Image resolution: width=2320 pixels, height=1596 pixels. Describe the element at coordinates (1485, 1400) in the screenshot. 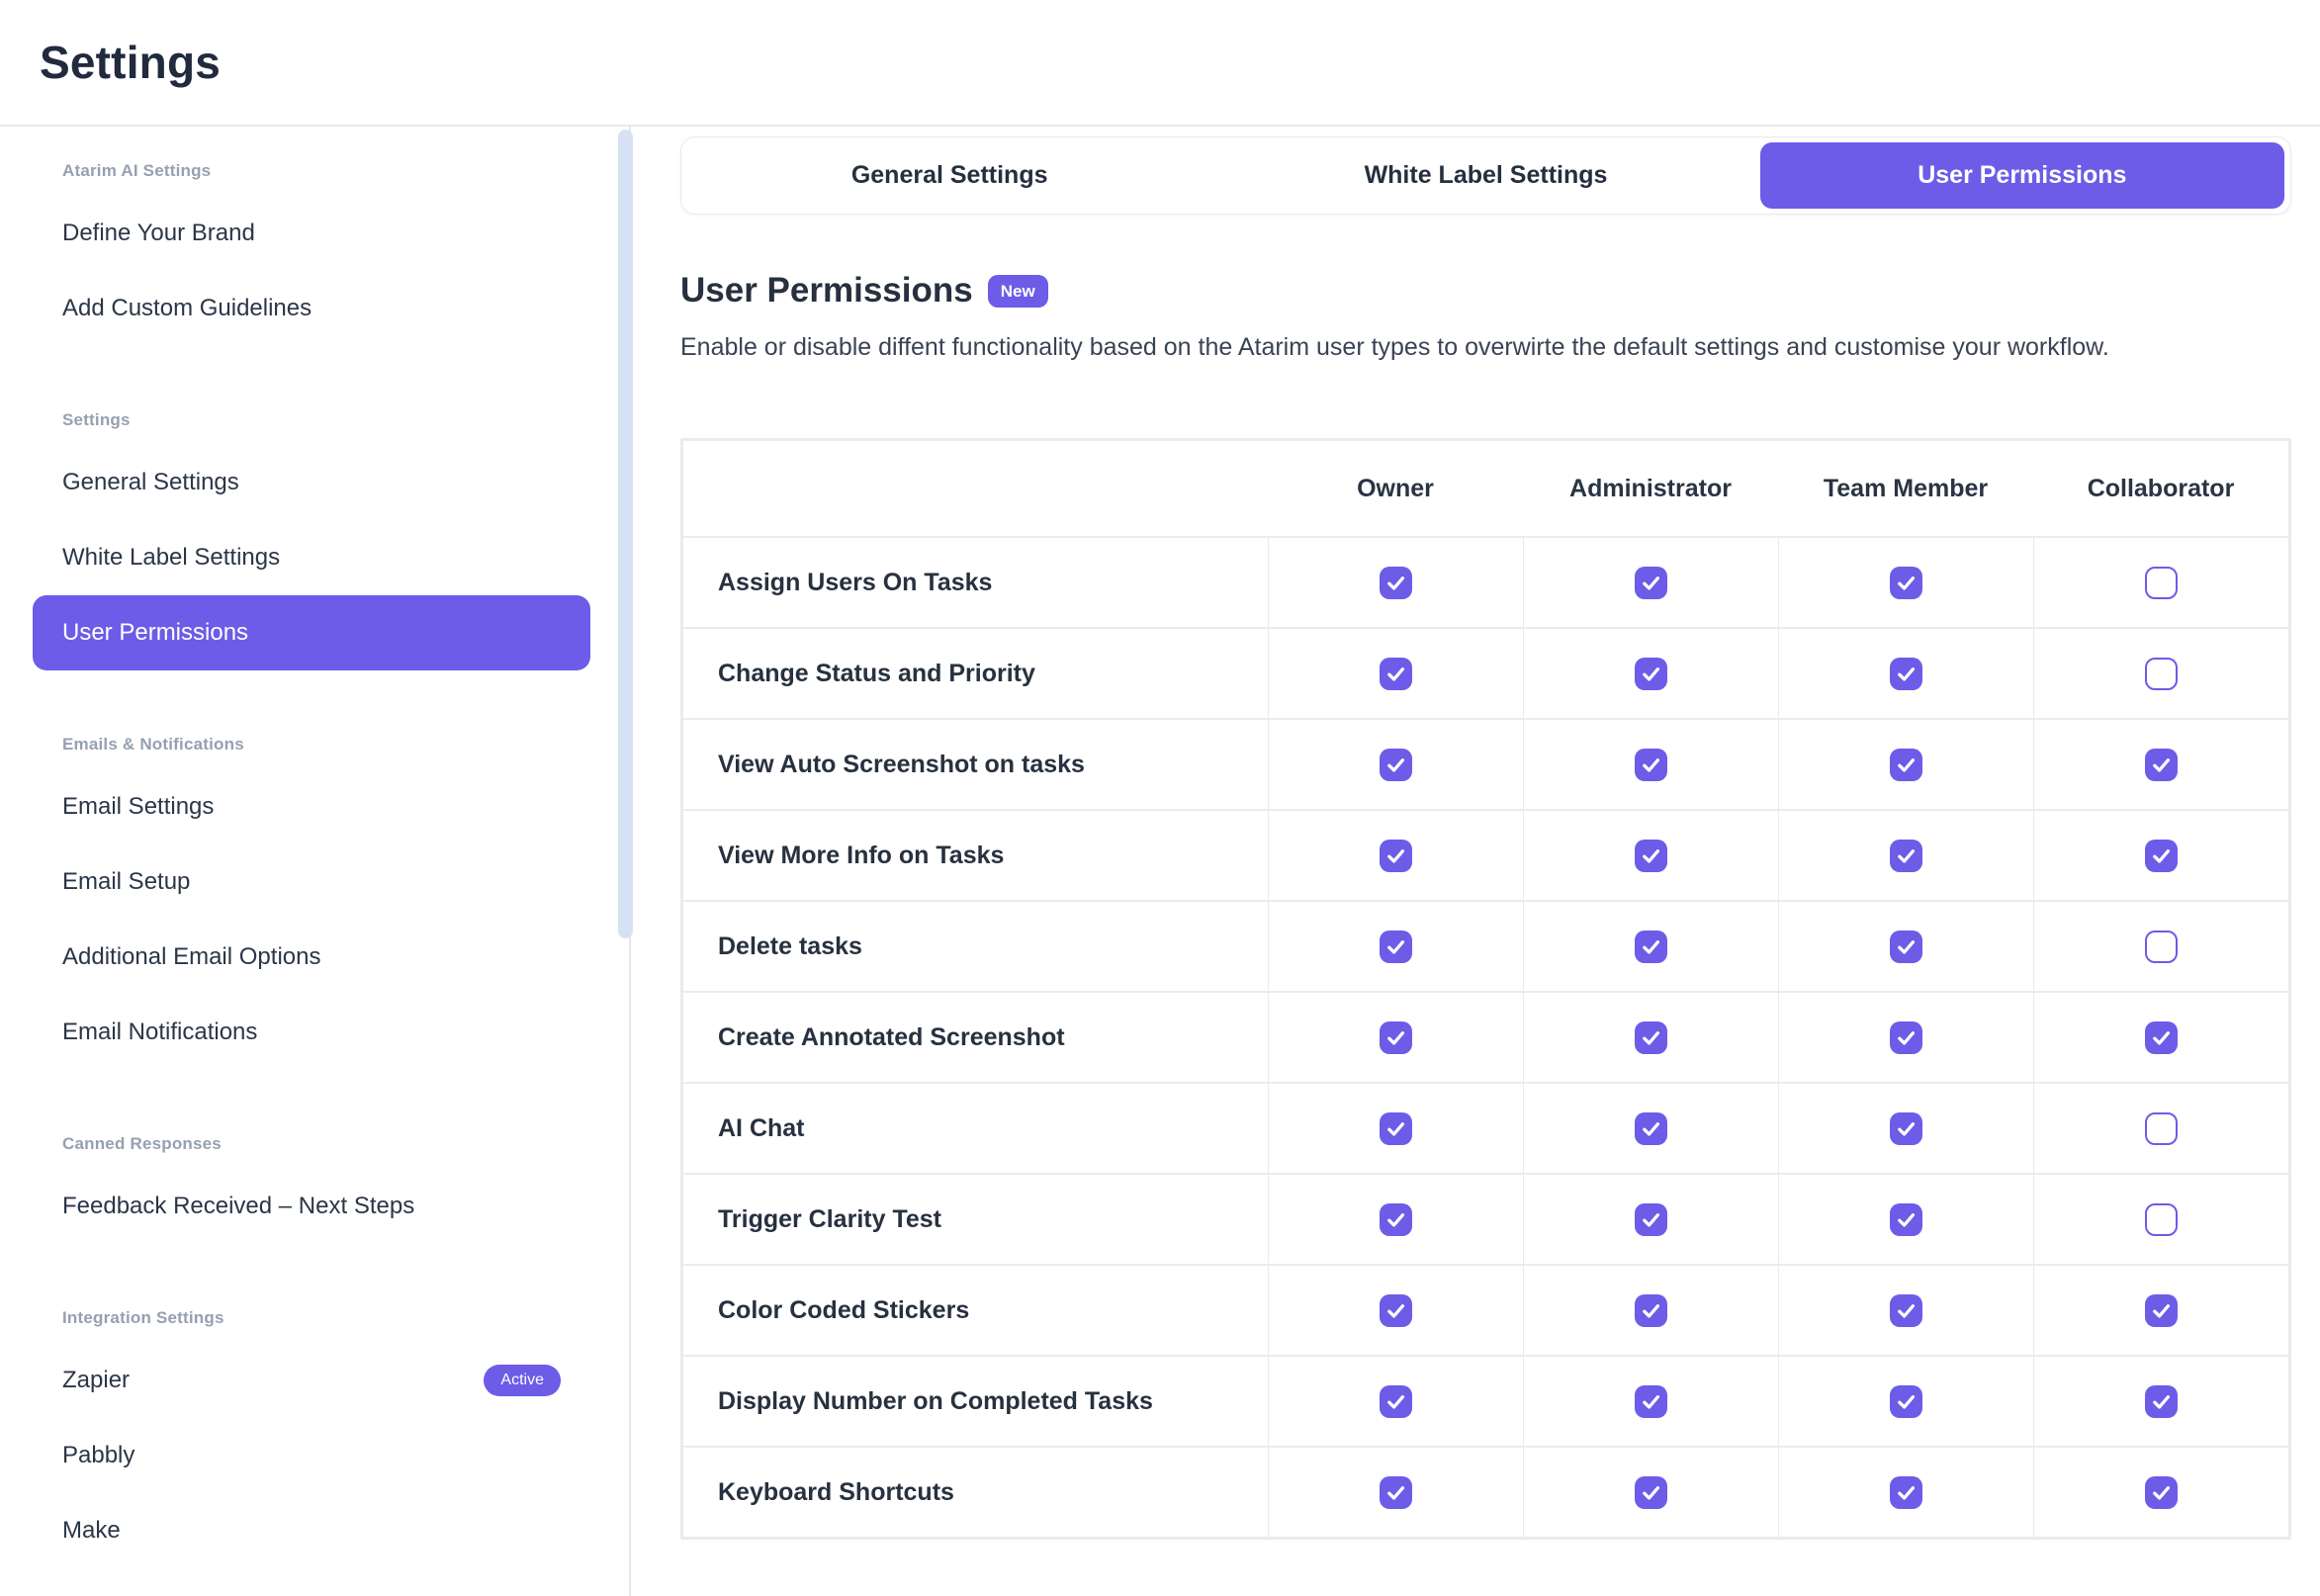

I see `table-row: Display Number on Completed Tasks` at that location.